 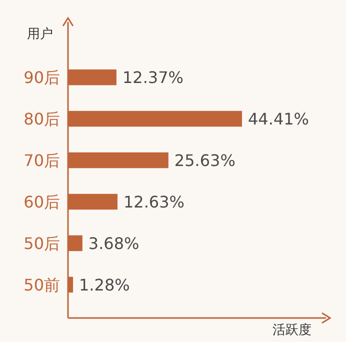 What do you see at coordinates (292, 330) in the screenshot?
I see `x-axis-title: 活跃度` at bounding box center [292, 330].